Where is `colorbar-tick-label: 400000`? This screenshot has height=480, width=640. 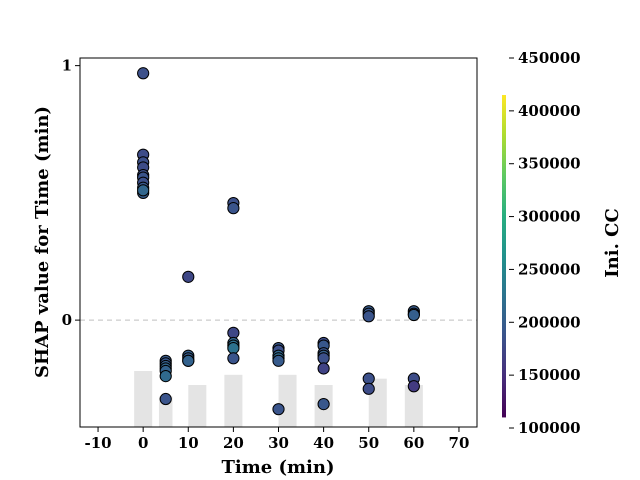
colorbar-tick-label: 400000 is located at coordinates (549, 111).